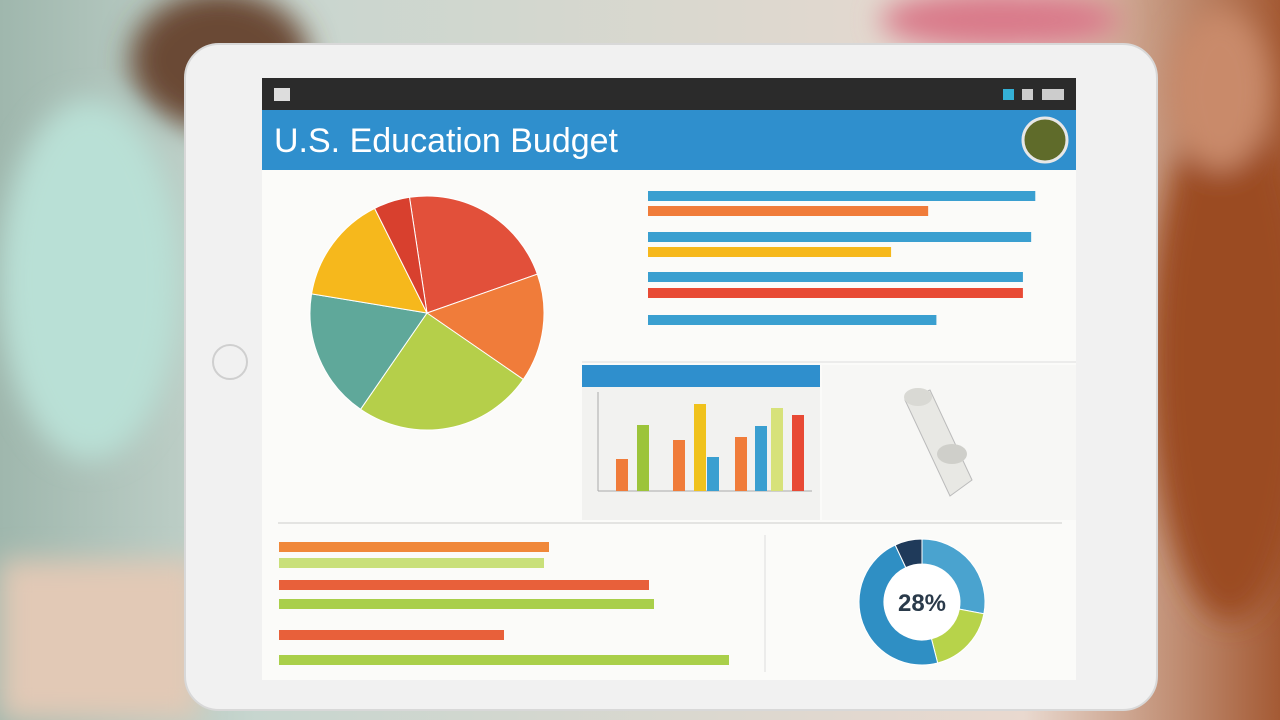 This screenshot has width=1280, height=720. Describe the element at coordinates (1045, 140) in the screenshot. I see `avatar` at that location.